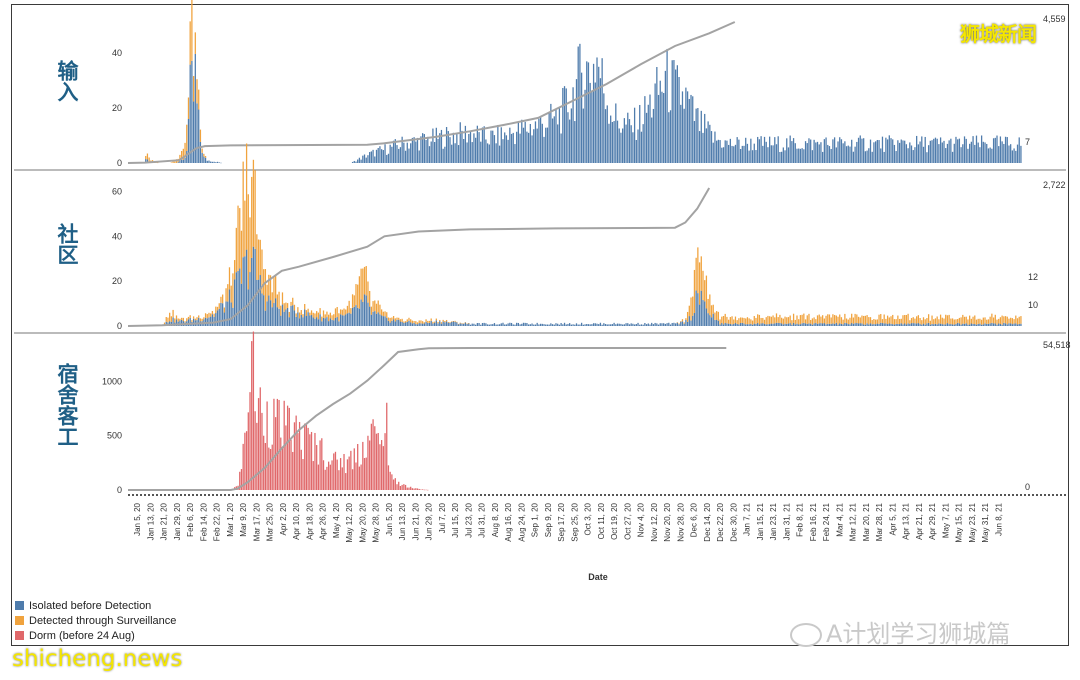 The height and width of the screenshot is (680, 1080). I want to click on end-value-label: 12, so click(1033, 277).